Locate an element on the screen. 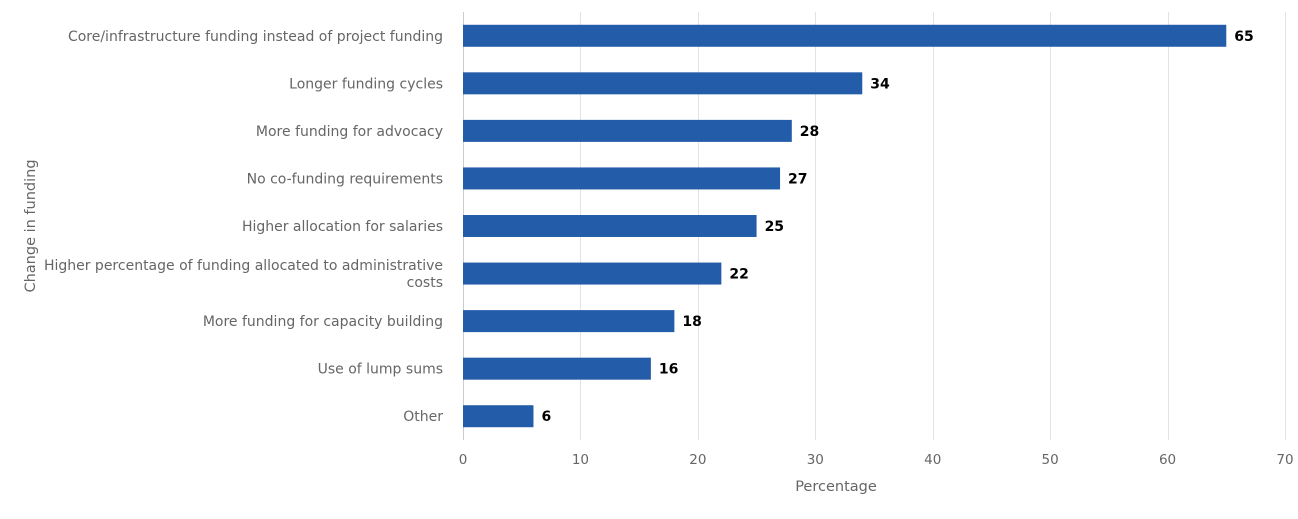 The width and height of the screenshot is (1298, 519). data-label: 27 is located at coordinates (797, 179).